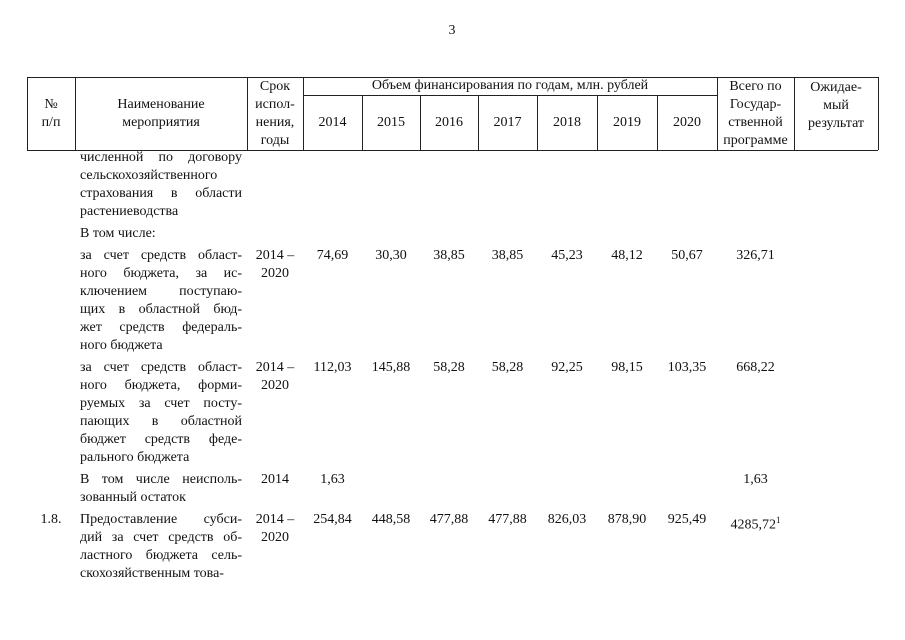 Image resolution: width=905 pixels, height=640 pixels. I want to click on row-value: 477,88, so click(449, 519).